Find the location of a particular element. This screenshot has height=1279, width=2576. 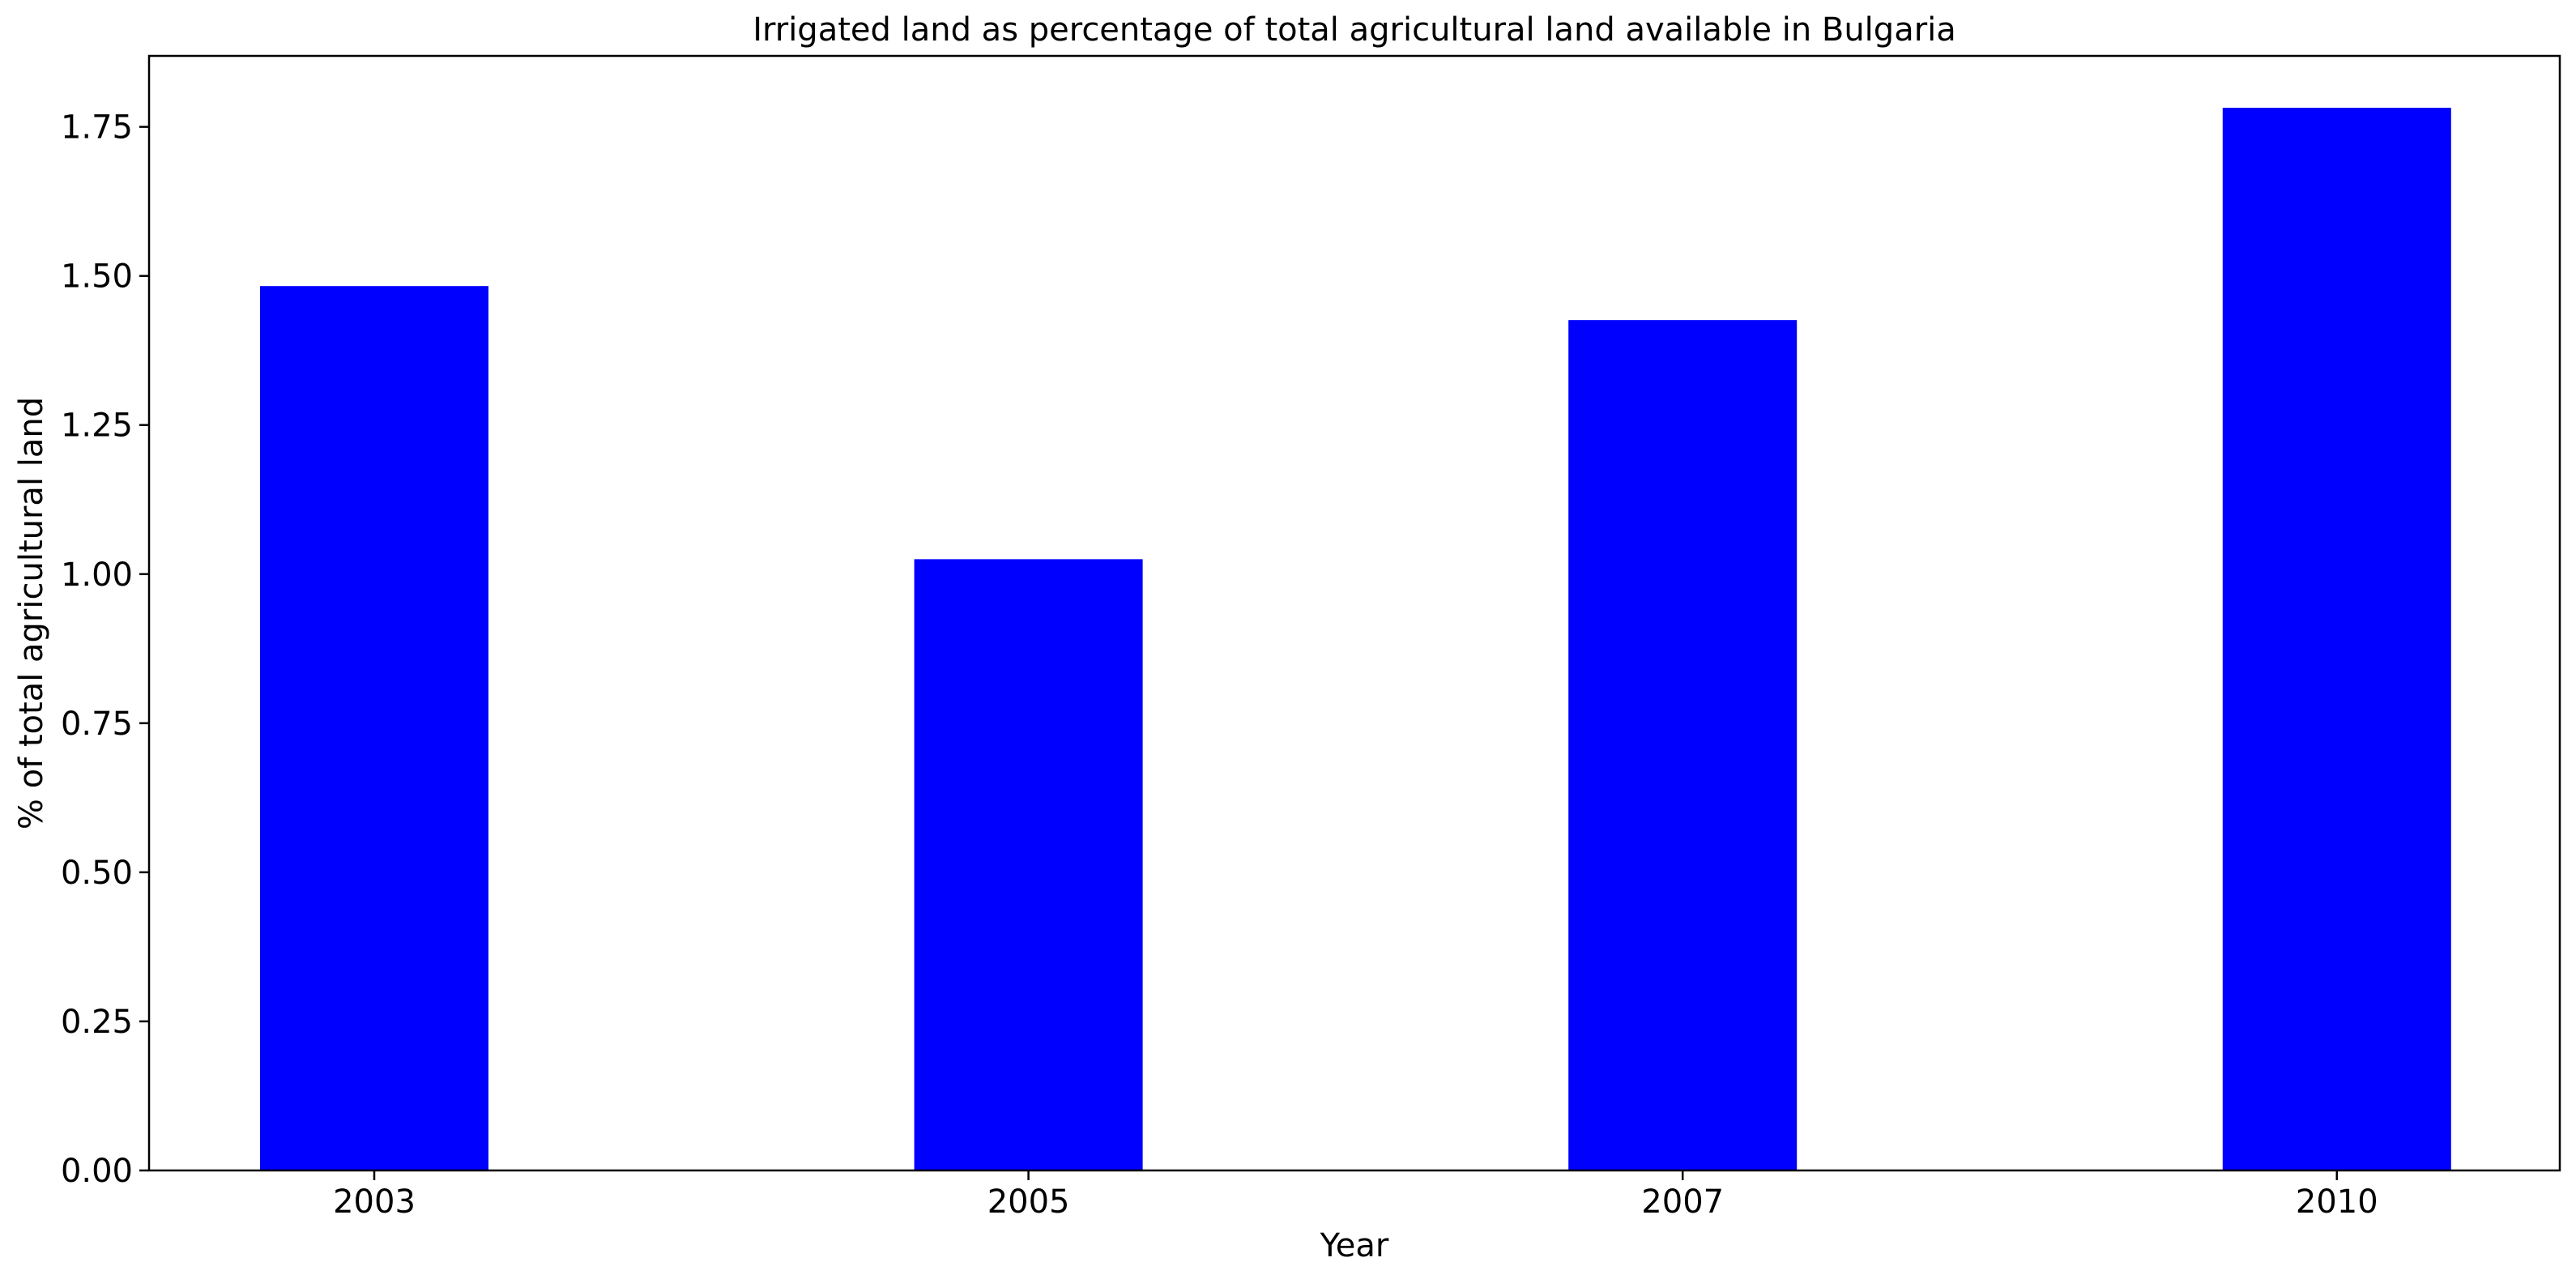

y-tick-label: 0.50 is located at coordinates (97, 873).